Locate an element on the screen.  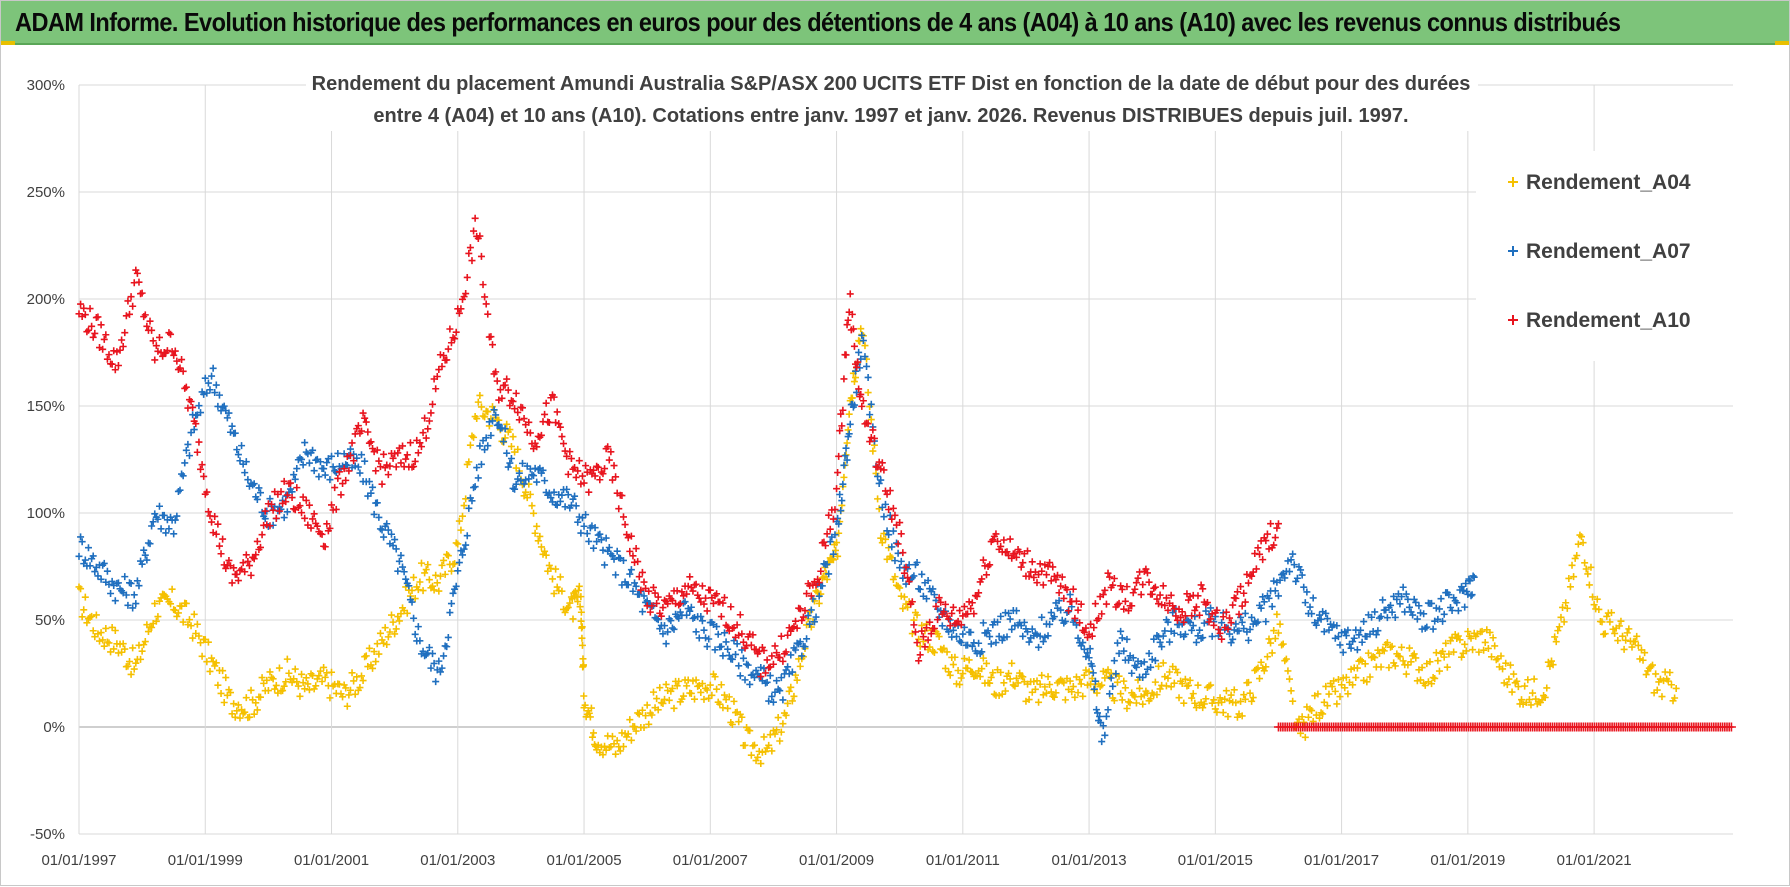
x-tick-label: 01/01/2019 is located at coordinates (1467, 860).